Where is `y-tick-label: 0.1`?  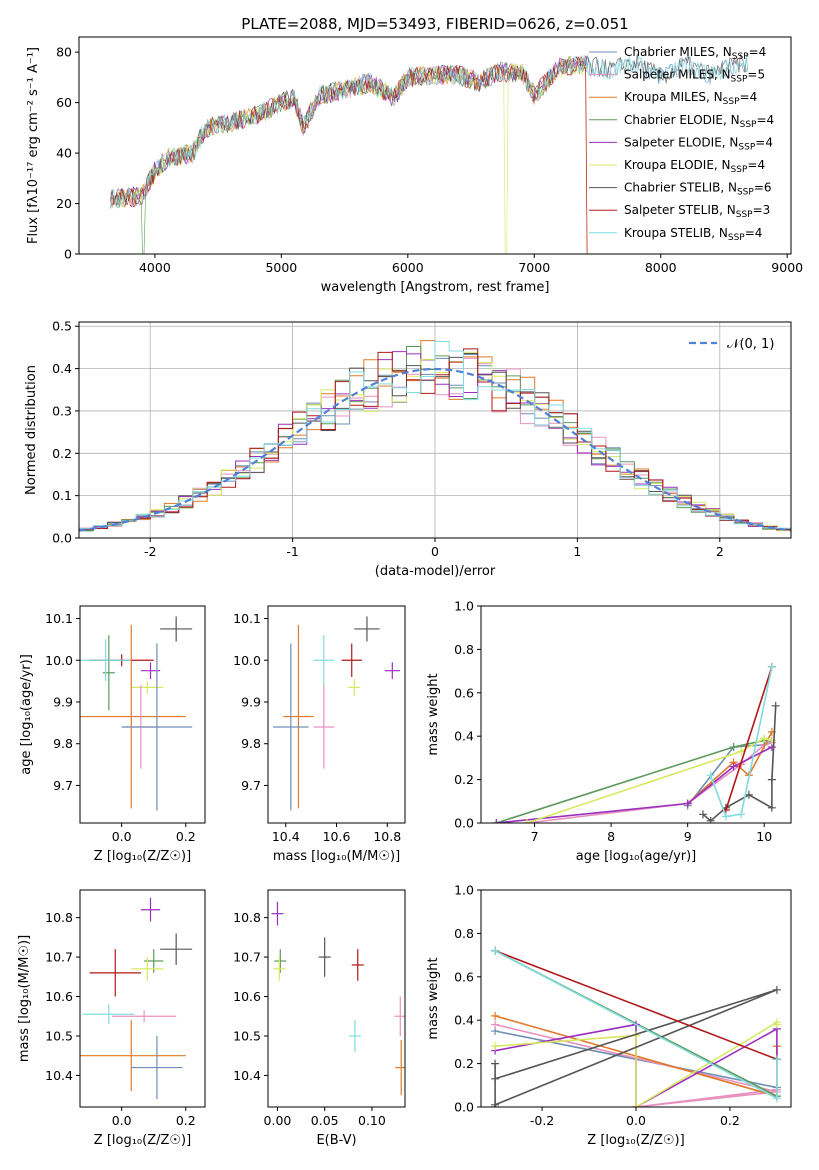 y-tick-label: 0.1 is located at coordinates (62, 495).